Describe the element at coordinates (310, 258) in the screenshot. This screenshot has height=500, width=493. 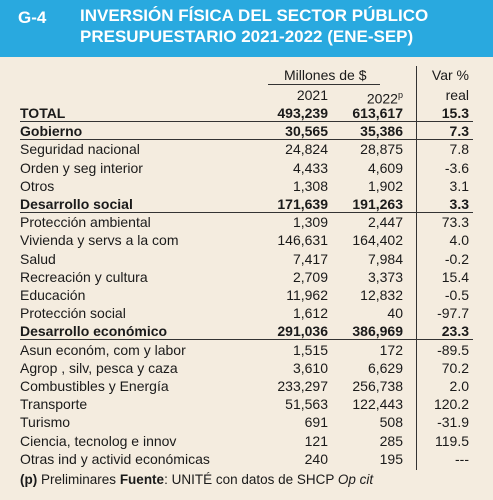
I see `value-2021: 7,417` at that location.